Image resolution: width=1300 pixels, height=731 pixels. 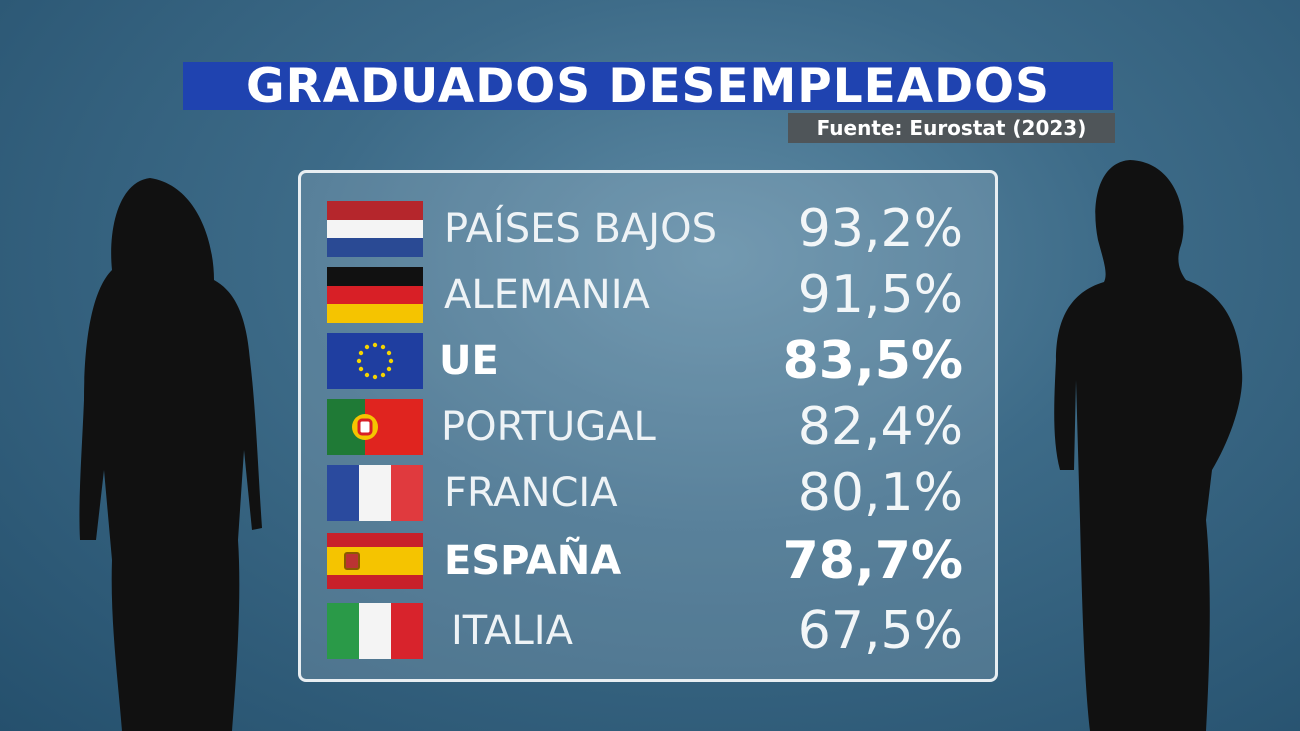 I want to click on country: ESPAÑA, so click(x=533, y=561).